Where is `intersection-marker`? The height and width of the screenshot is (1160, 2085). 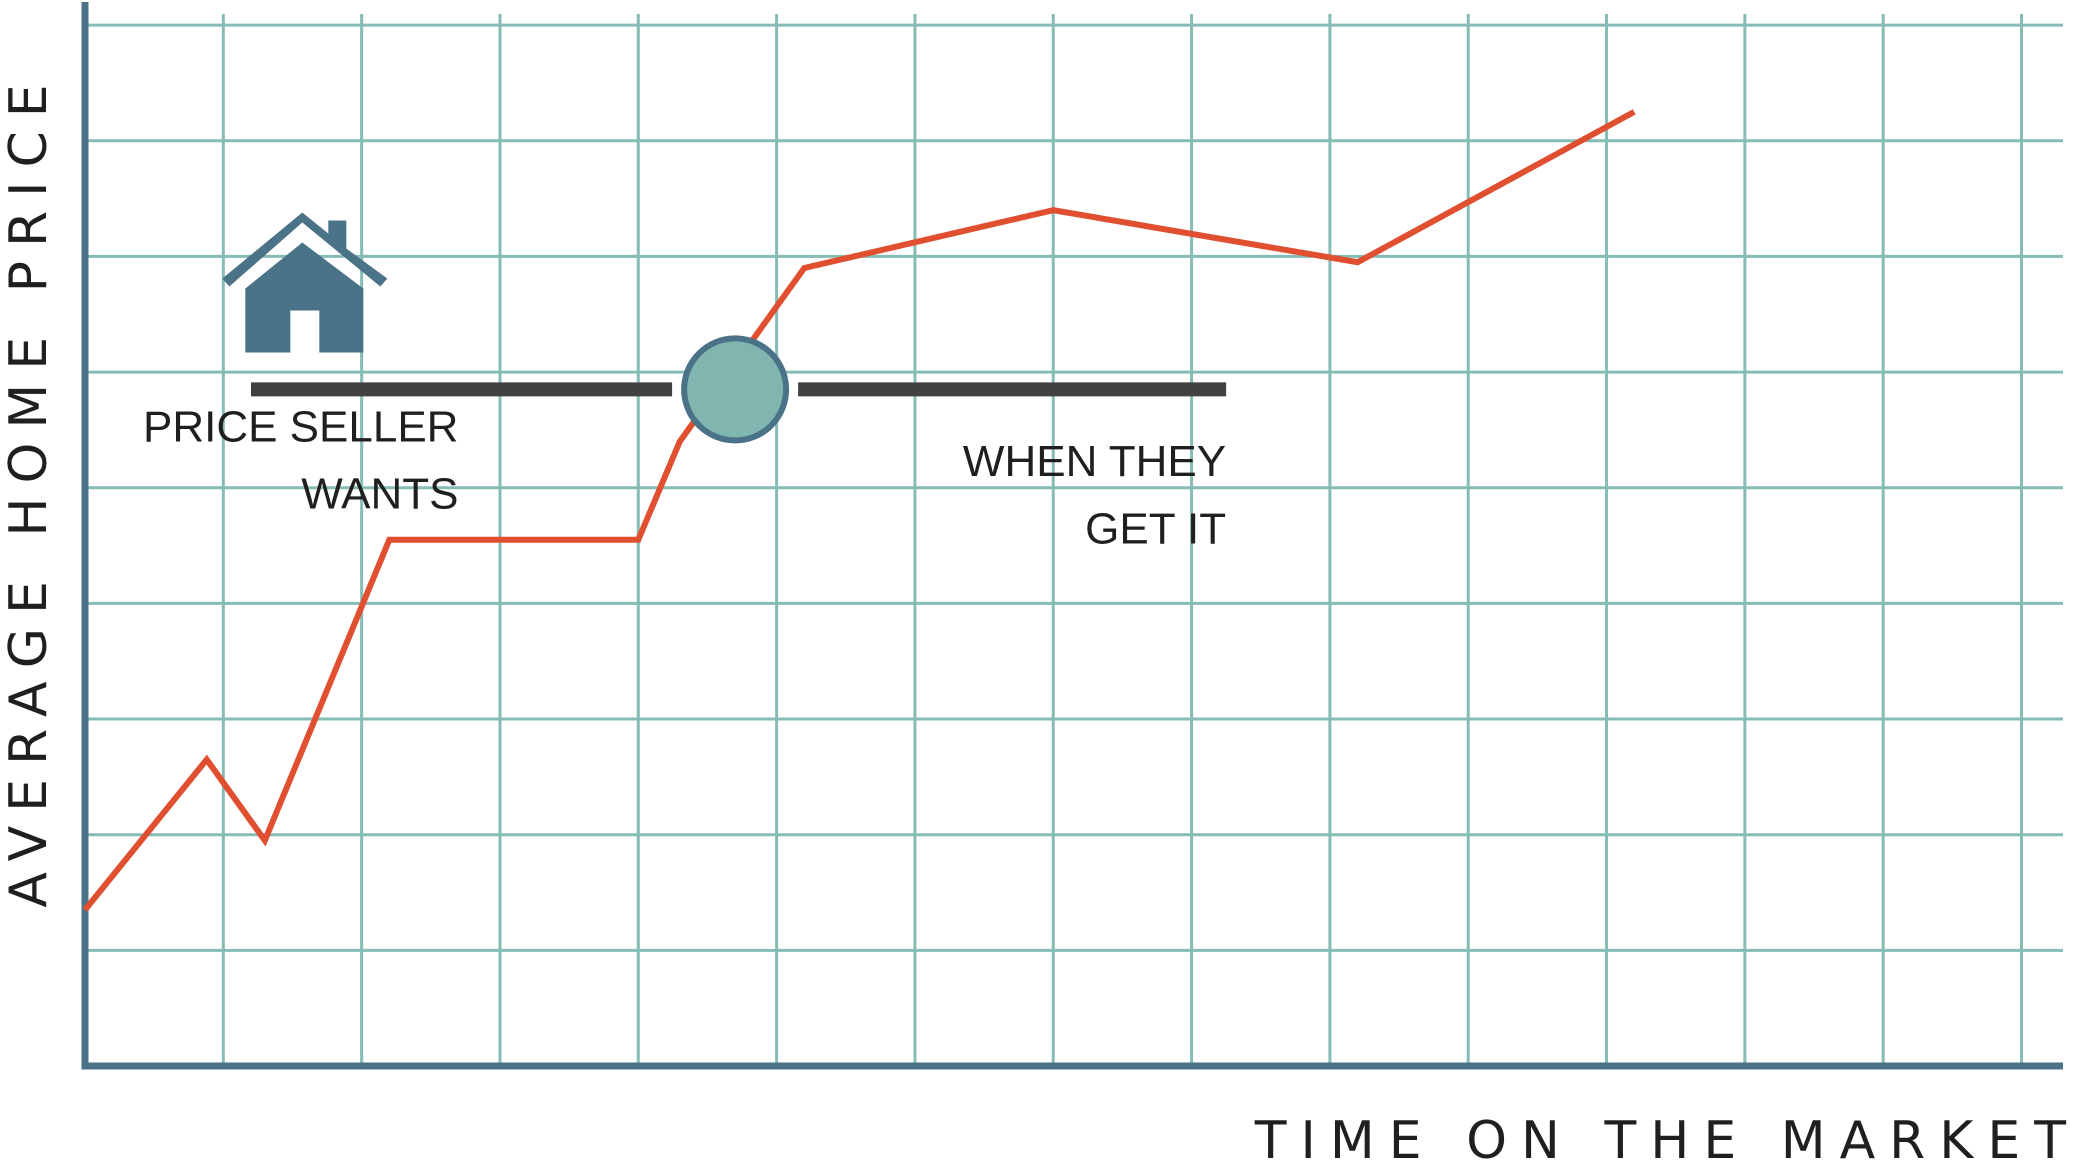
intersection-marker is located at coordinates (735, 389).